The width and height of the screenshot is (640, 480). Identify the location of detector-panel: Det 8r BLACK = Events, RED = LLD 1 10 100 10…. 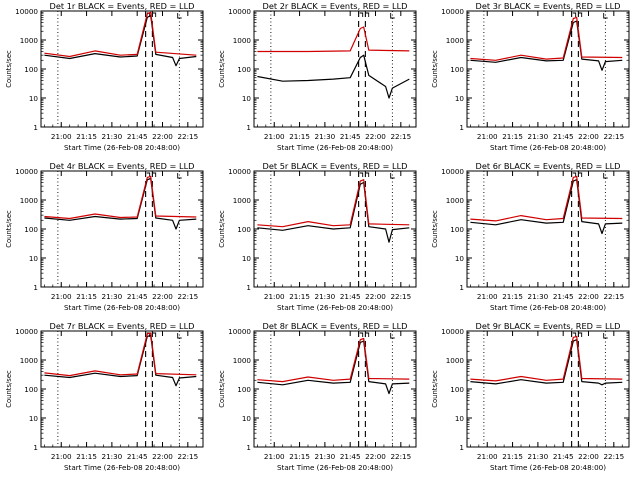
(317, 396).